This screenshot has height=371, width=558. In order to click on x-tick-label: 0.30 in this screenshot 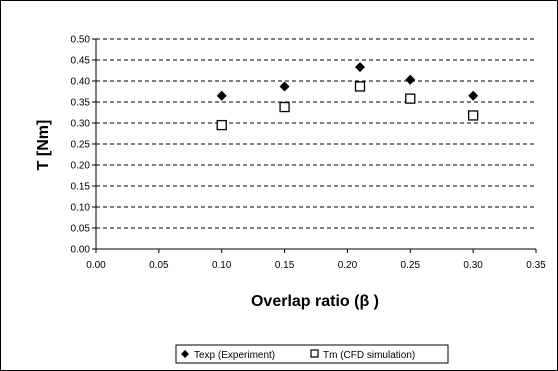, I will do `click(473, 265)`.